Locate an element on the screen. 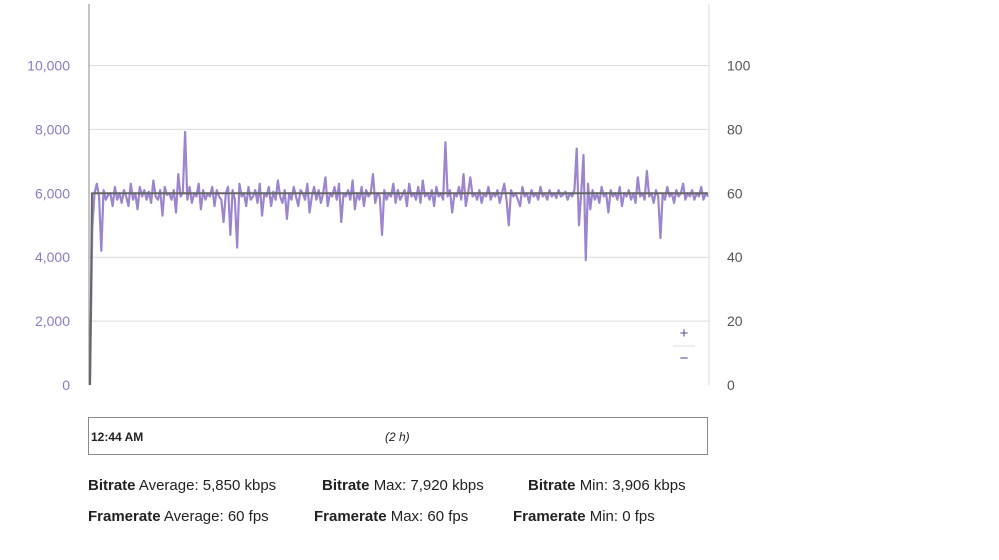 The height and width of the screenshot is (560, 999). zoom-out-button is located at coordinates (684, 359).